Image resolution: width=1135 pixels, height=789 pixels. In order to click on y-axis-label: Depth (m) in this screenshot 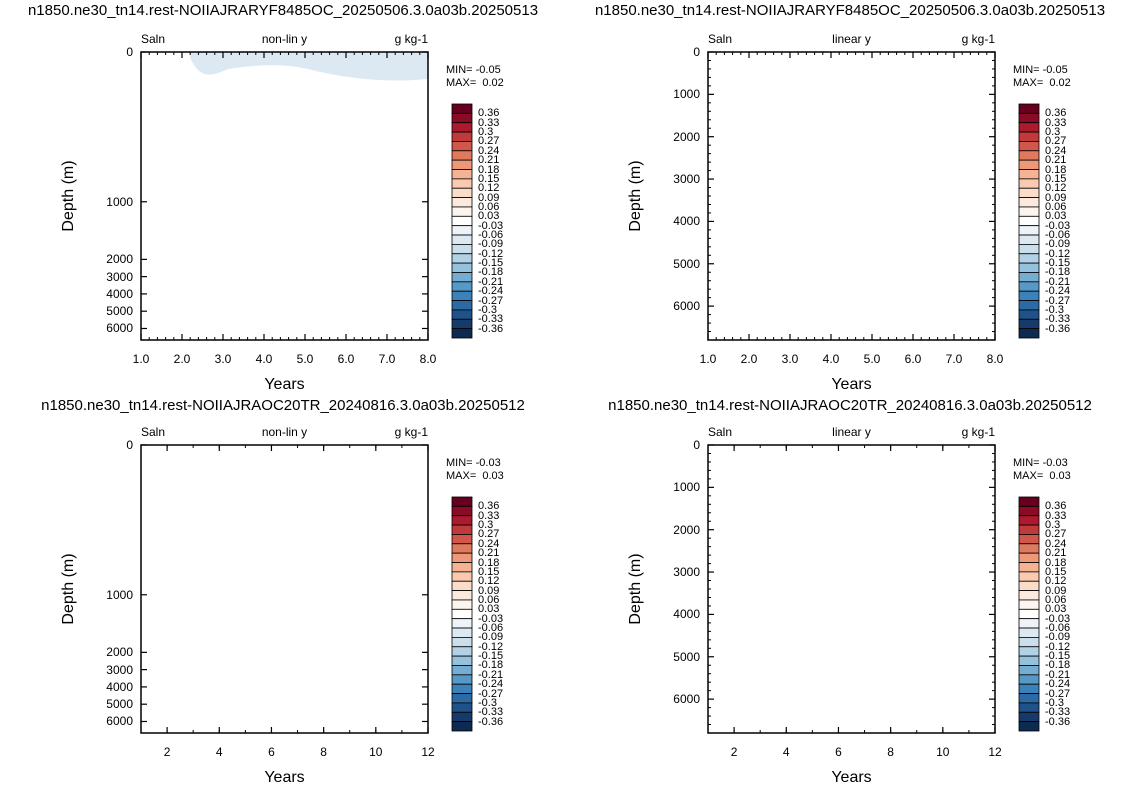, I will do `click(68, 589)`.